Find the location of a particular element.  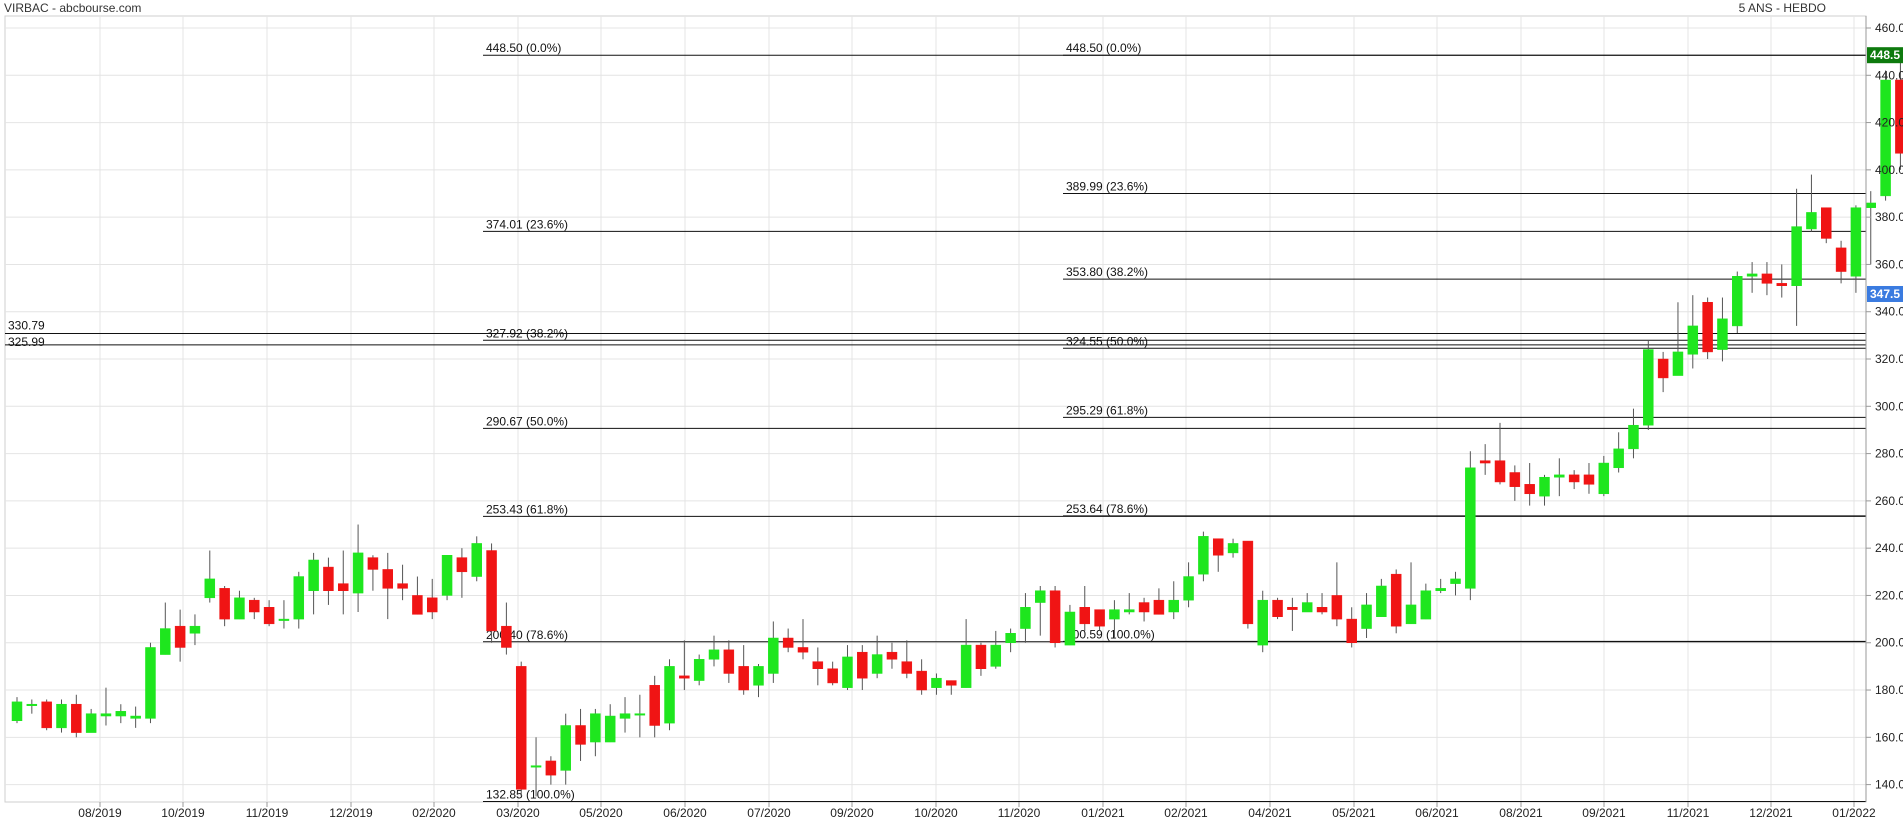

price-tick-label: 420.0 is located at coordinates (1889, 123).